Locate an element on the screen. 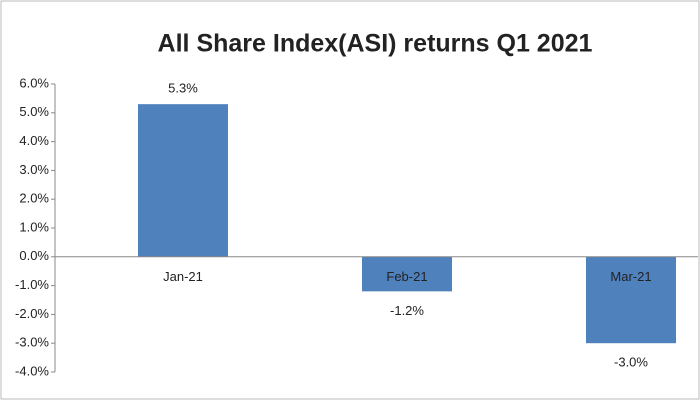 The width and height of the screenshot is (700, 400). y-tick-label: 0.0% is located at coordinates (34, 255).